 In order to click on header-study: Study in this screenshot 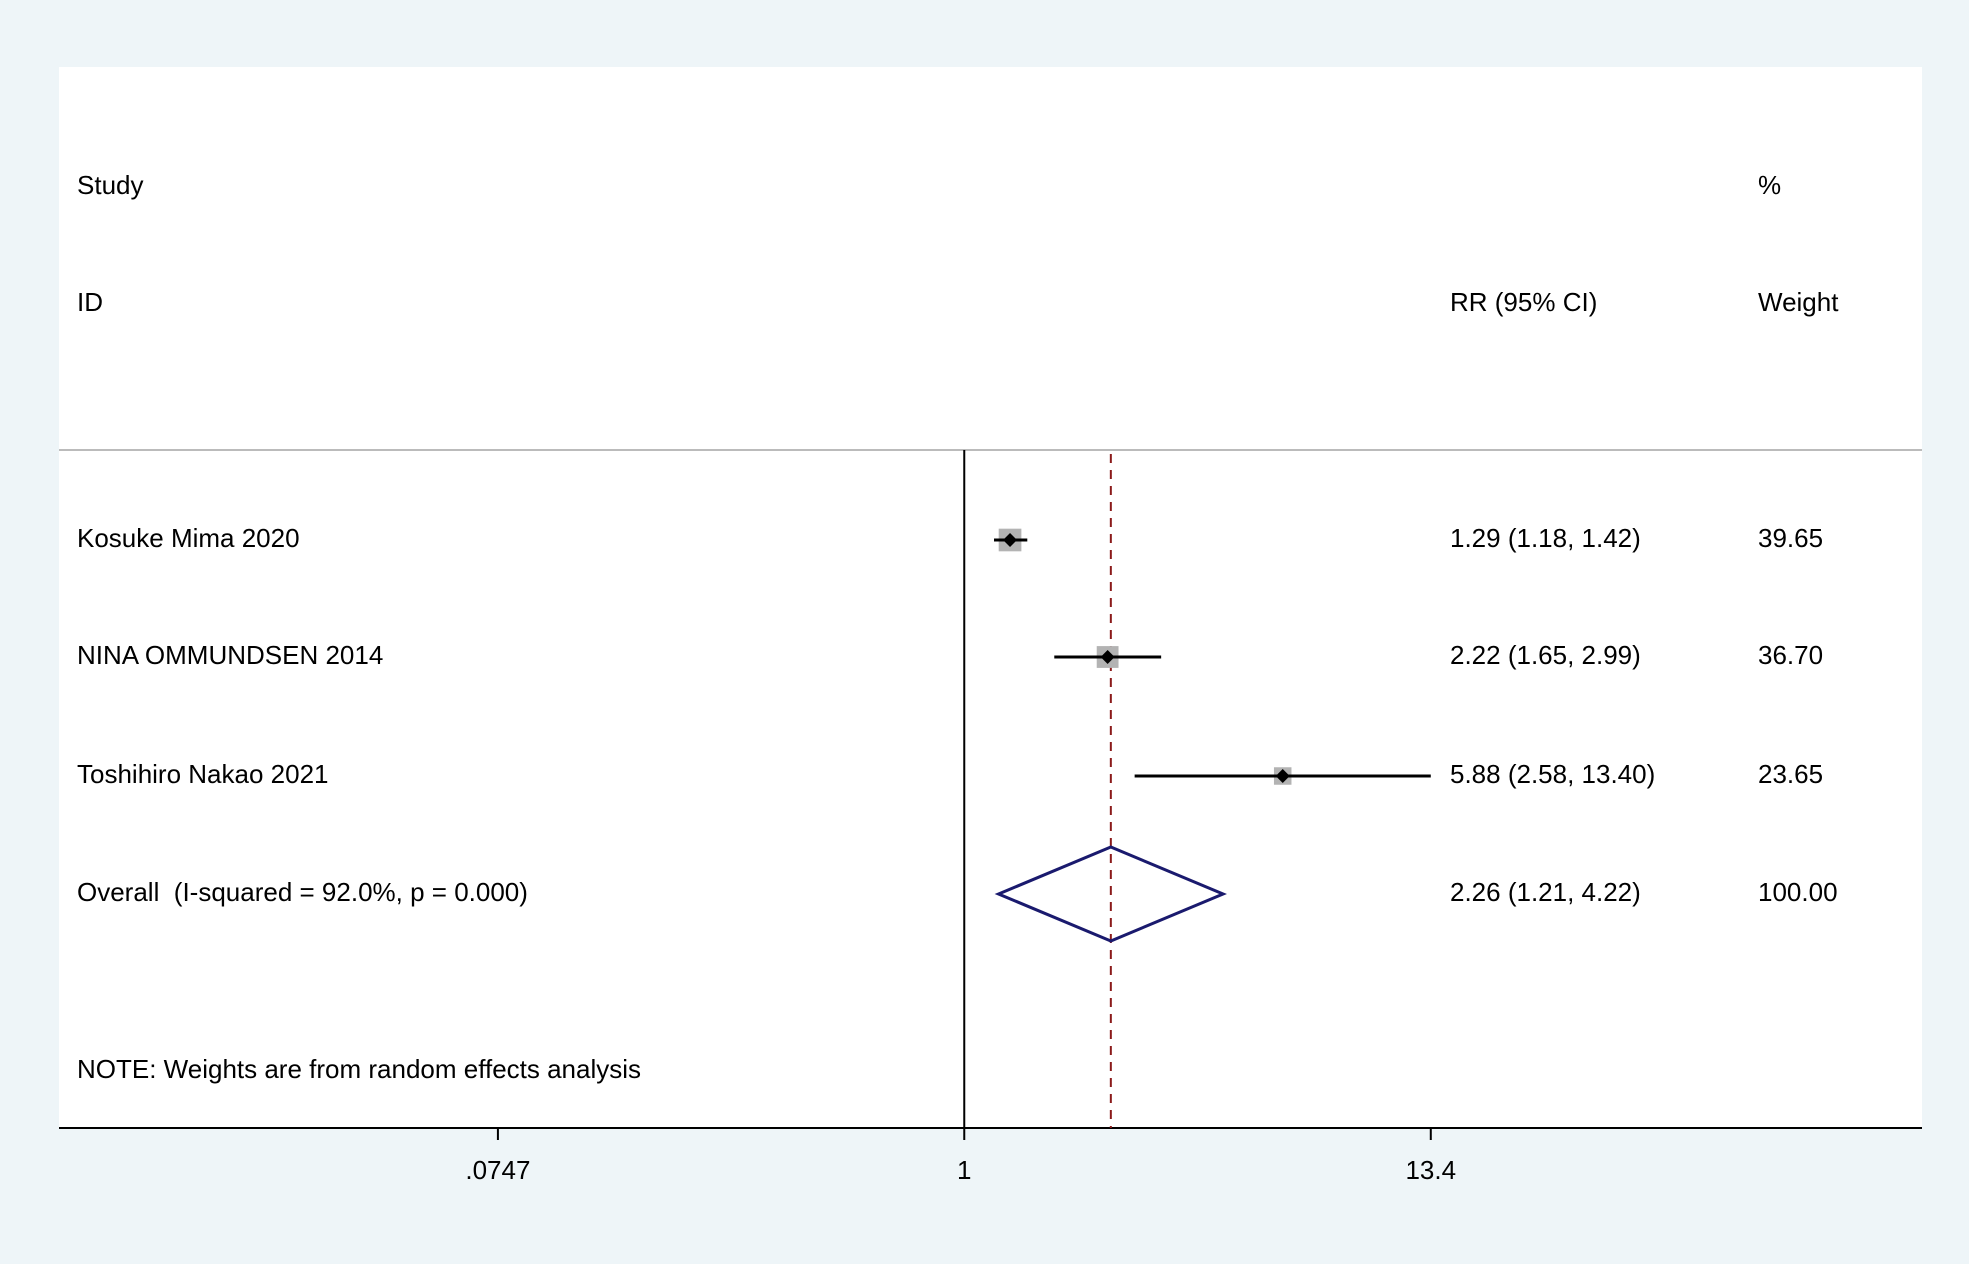, I will do `click(110, 185)`.